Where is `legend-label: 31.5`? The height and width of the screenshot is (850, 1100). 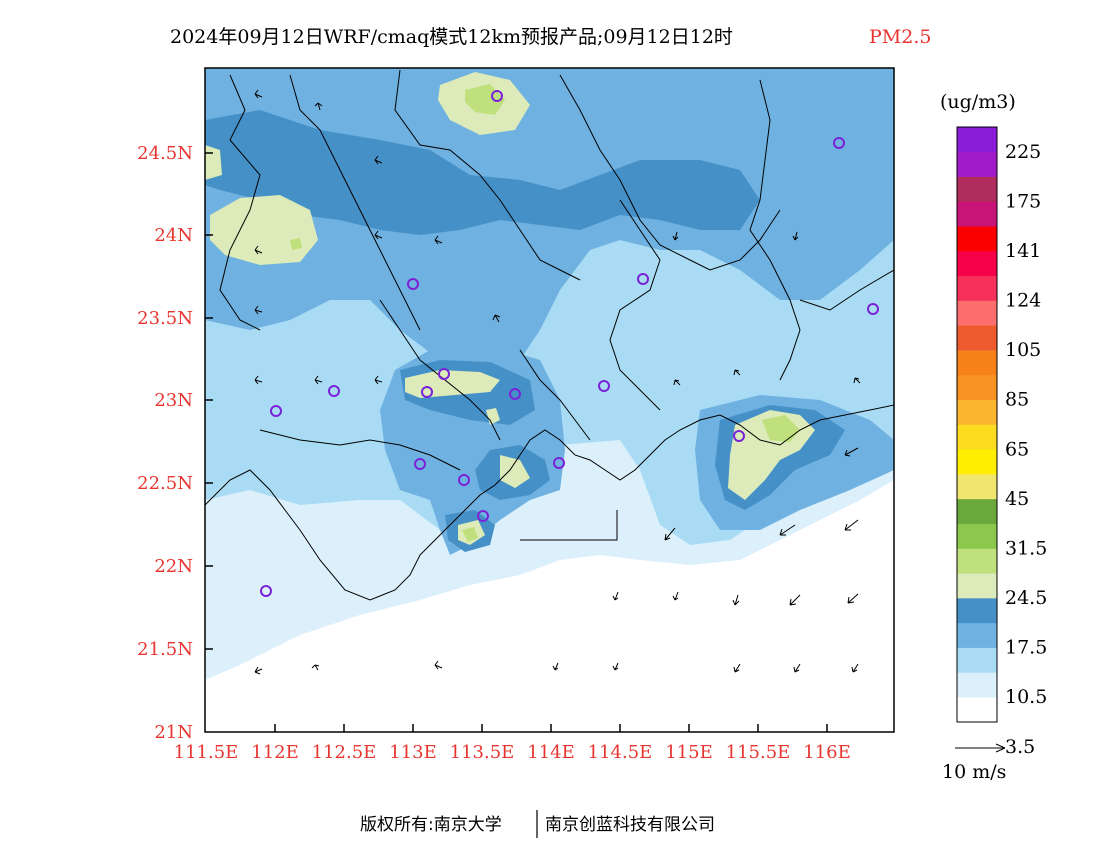
legend-label: 31.5 is located at coordinates (1026, 549).